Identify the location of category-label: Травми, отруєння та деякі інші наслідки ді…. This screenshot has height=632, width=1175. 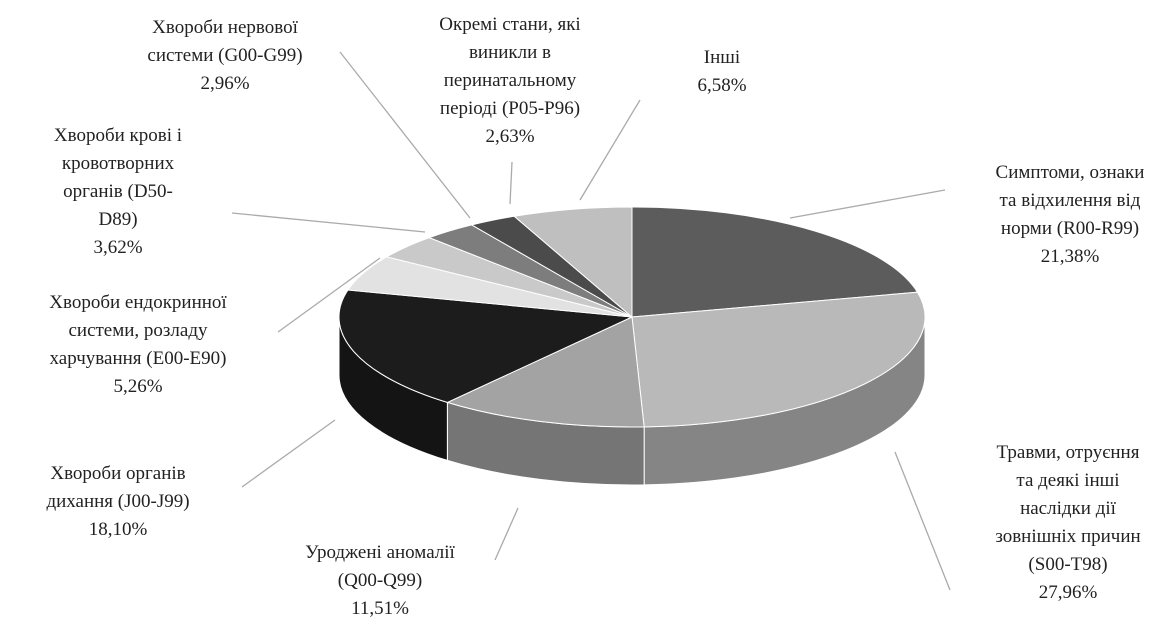
(1067, 508).